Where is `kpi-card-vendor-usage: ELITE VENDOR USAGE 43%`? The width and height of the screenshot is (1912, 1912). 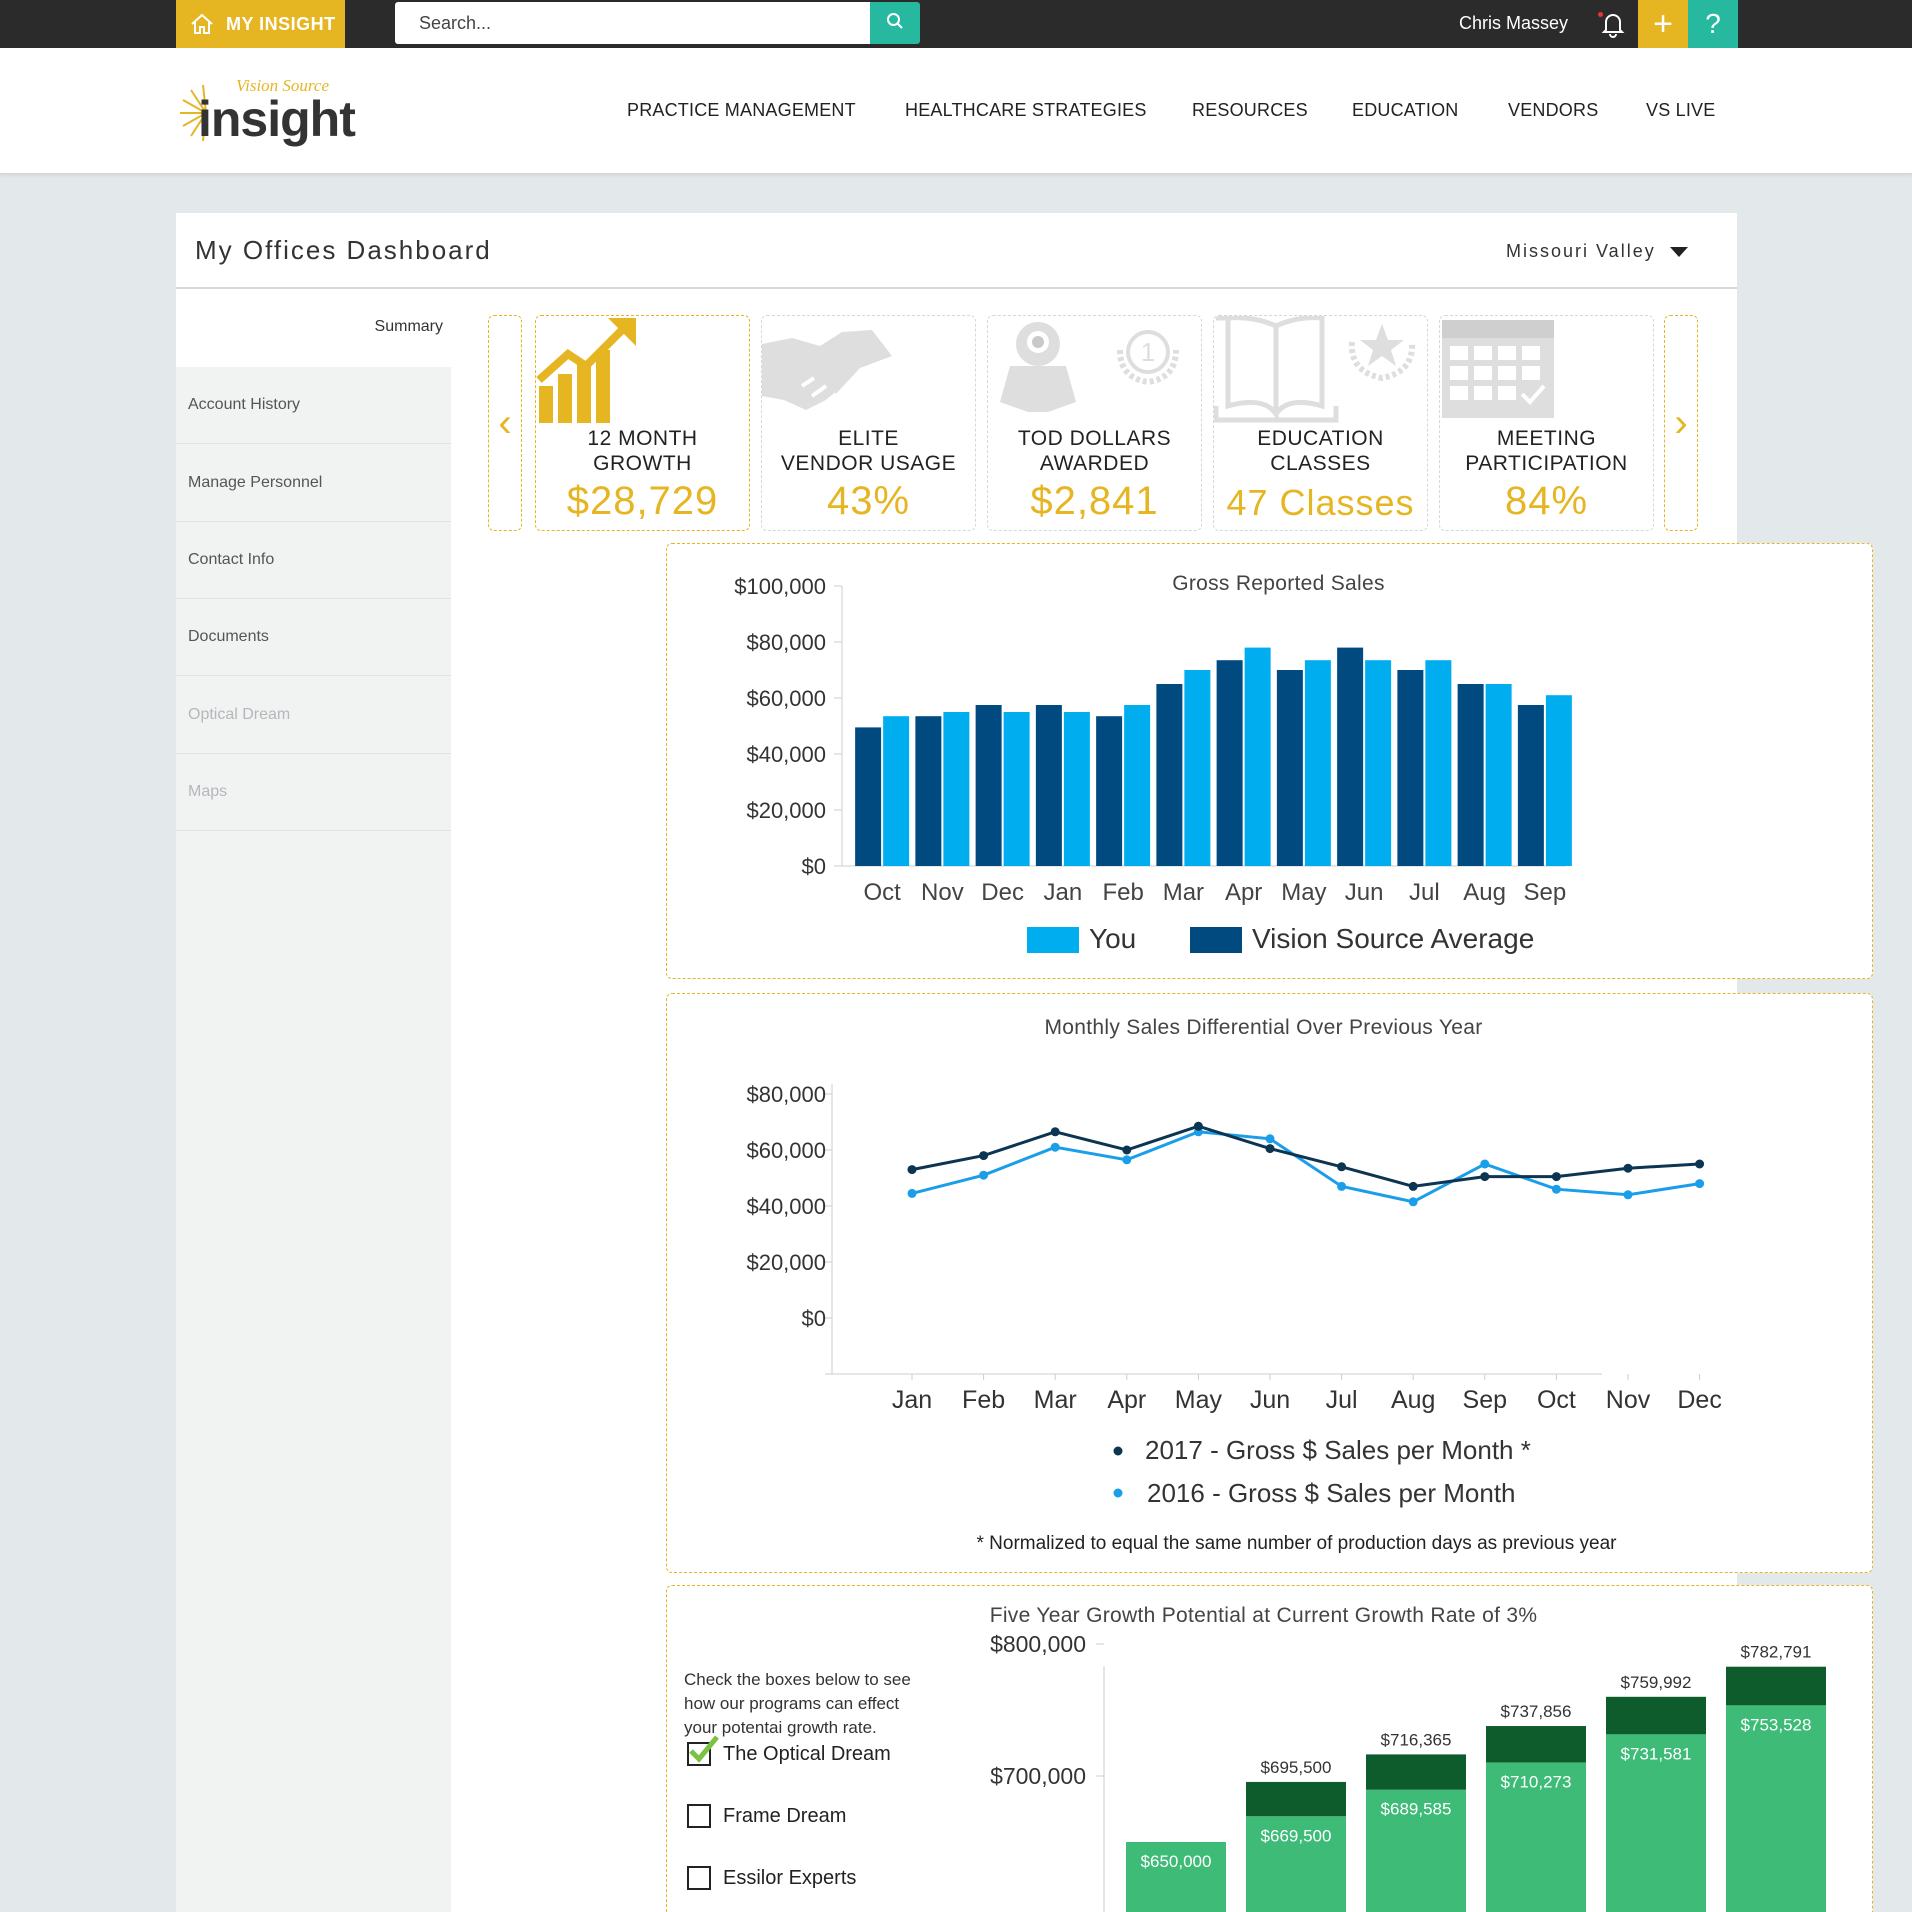 kpi-card-vendor-usage: ELITE VENDOR USAGE 43% is located at coordinates (868, 423).